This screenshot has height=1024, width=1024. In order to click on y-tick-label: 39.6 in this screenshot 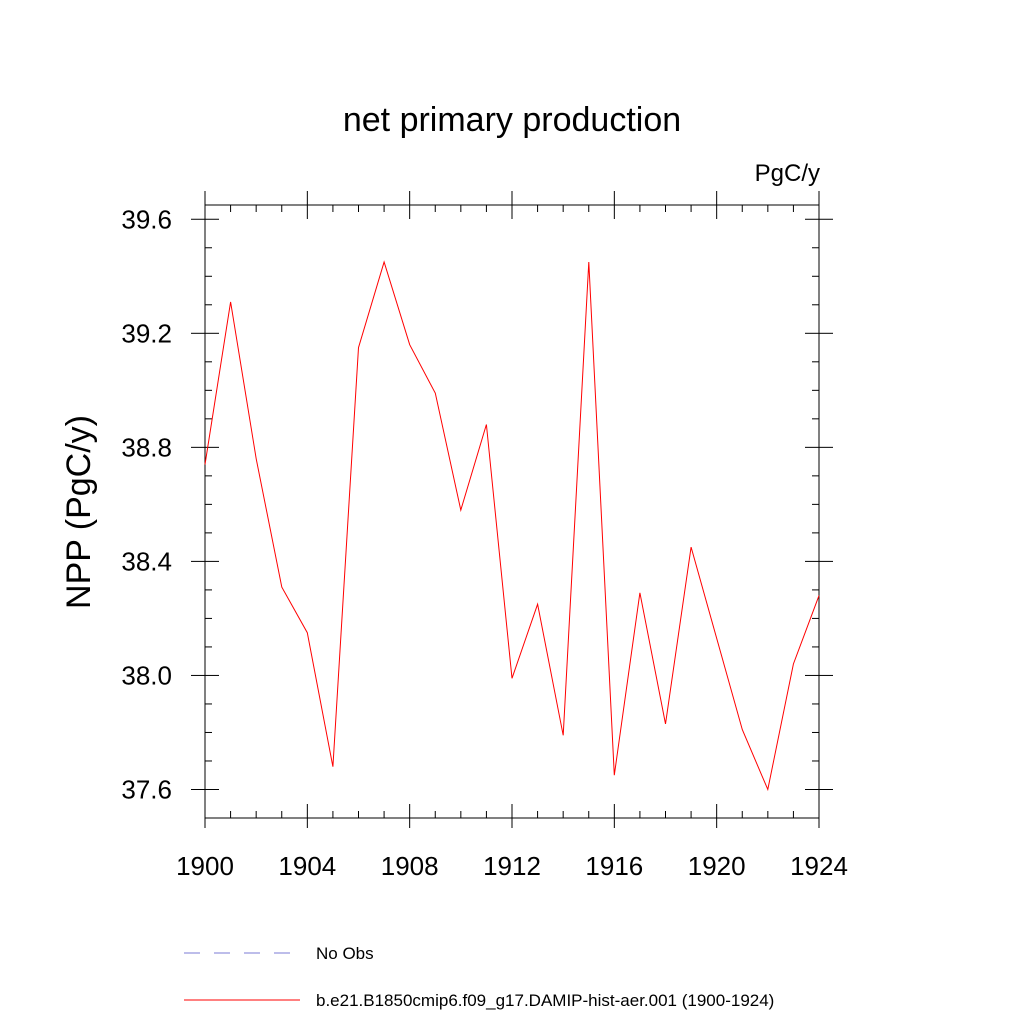, I will do `click(146, 219)`.